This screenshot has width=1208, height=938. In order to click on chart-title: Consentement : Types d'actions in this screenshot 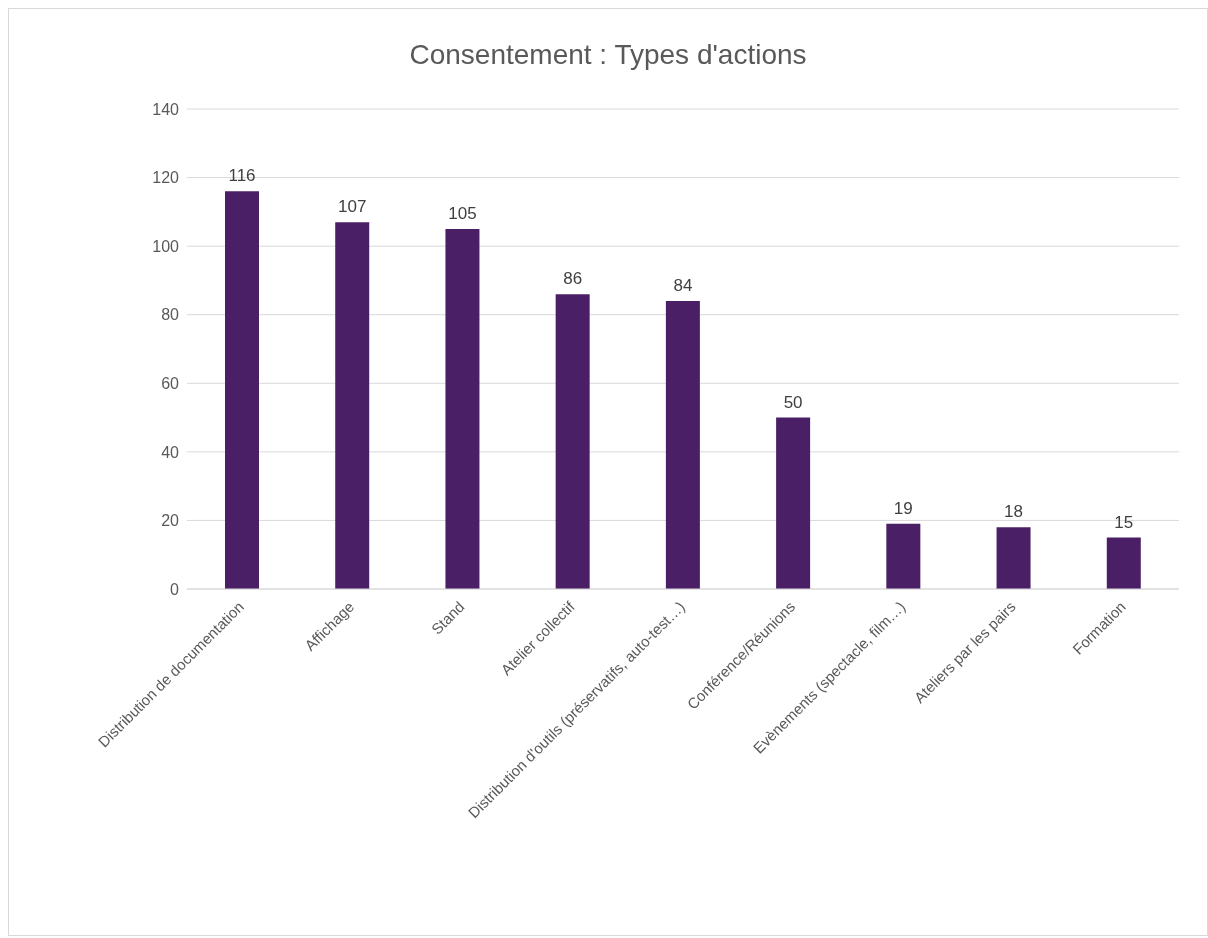, I will do `click(608, 55)`.